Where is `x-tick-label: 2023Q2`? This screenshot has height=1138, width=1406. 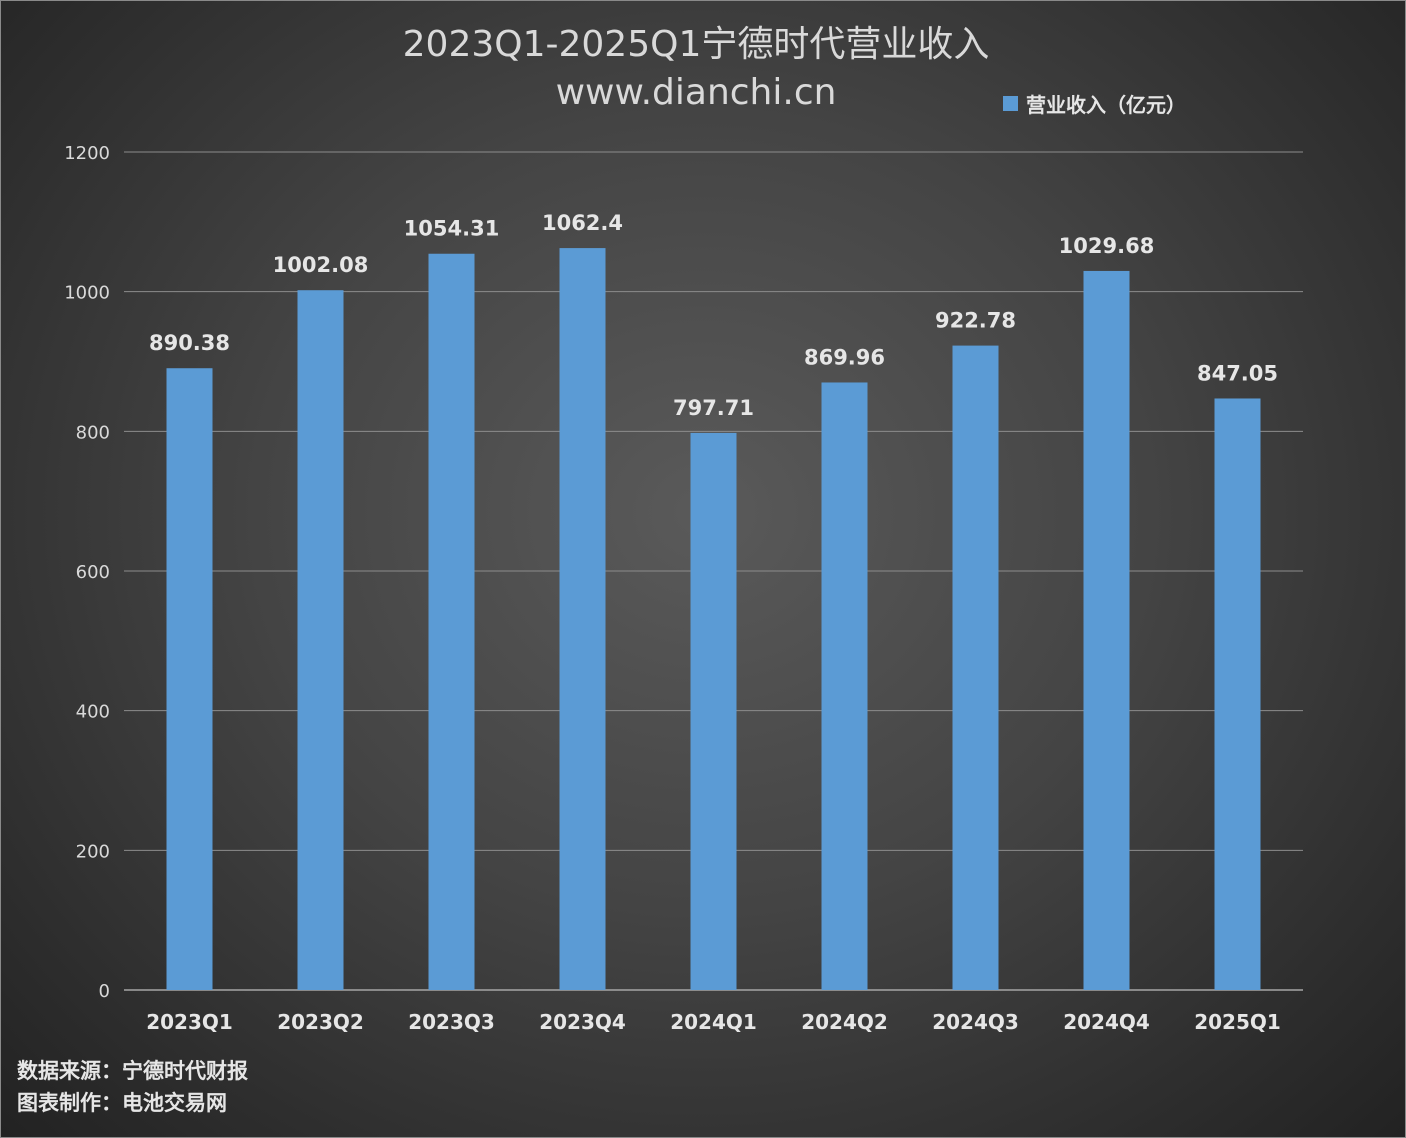 x-tick-label: 2023Q2 is located at coordinates (320, 1022).